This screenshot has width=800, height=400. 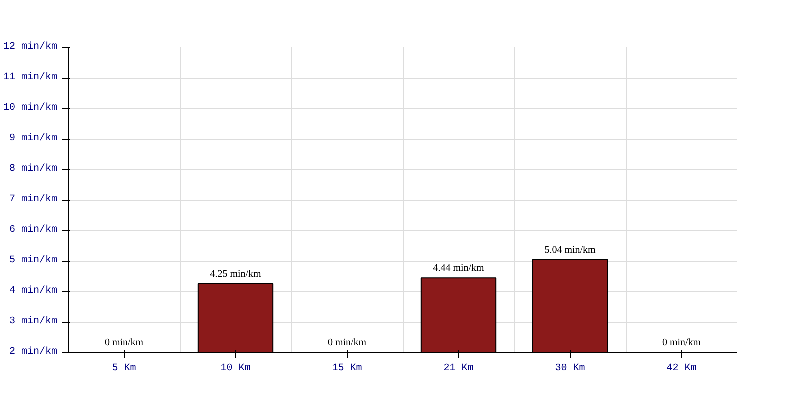 What do you see at coordinates (33, 138) in the screenshot?
I see `y-tick-label: 9 min/km` at bounding box center [33, 138].